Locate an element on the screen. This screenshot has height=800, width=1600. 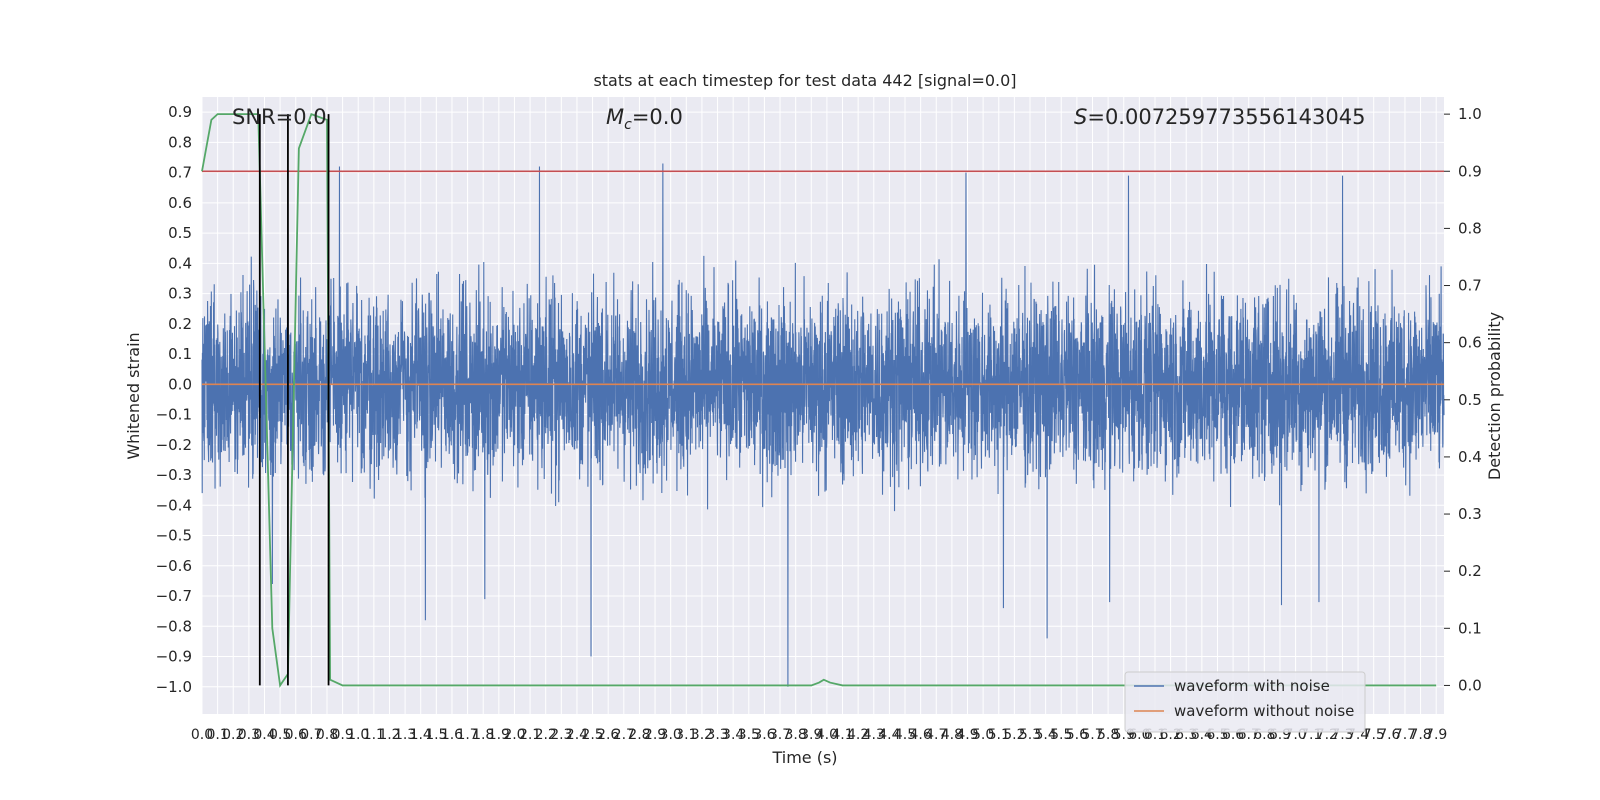
x-tick-label: 5.6 is located at coordinates (1077, 735).